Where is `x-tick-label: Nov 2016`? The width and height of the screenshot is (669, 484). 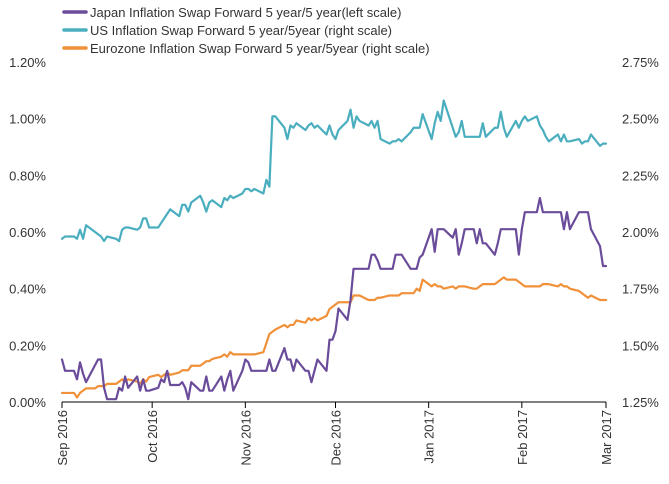
x-tick-label: Nov 2016 is located at coordinates (245, 438).